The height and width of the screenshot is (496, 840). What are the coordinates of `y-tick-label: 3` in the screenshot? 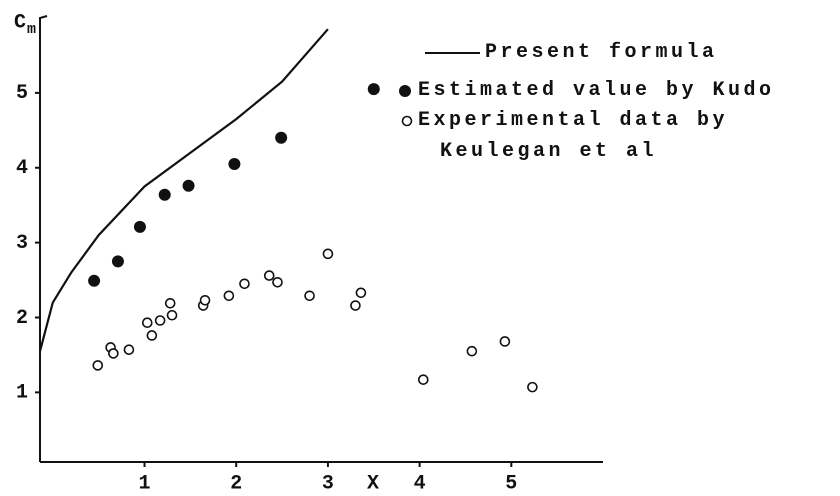 It's located at (22, 243).